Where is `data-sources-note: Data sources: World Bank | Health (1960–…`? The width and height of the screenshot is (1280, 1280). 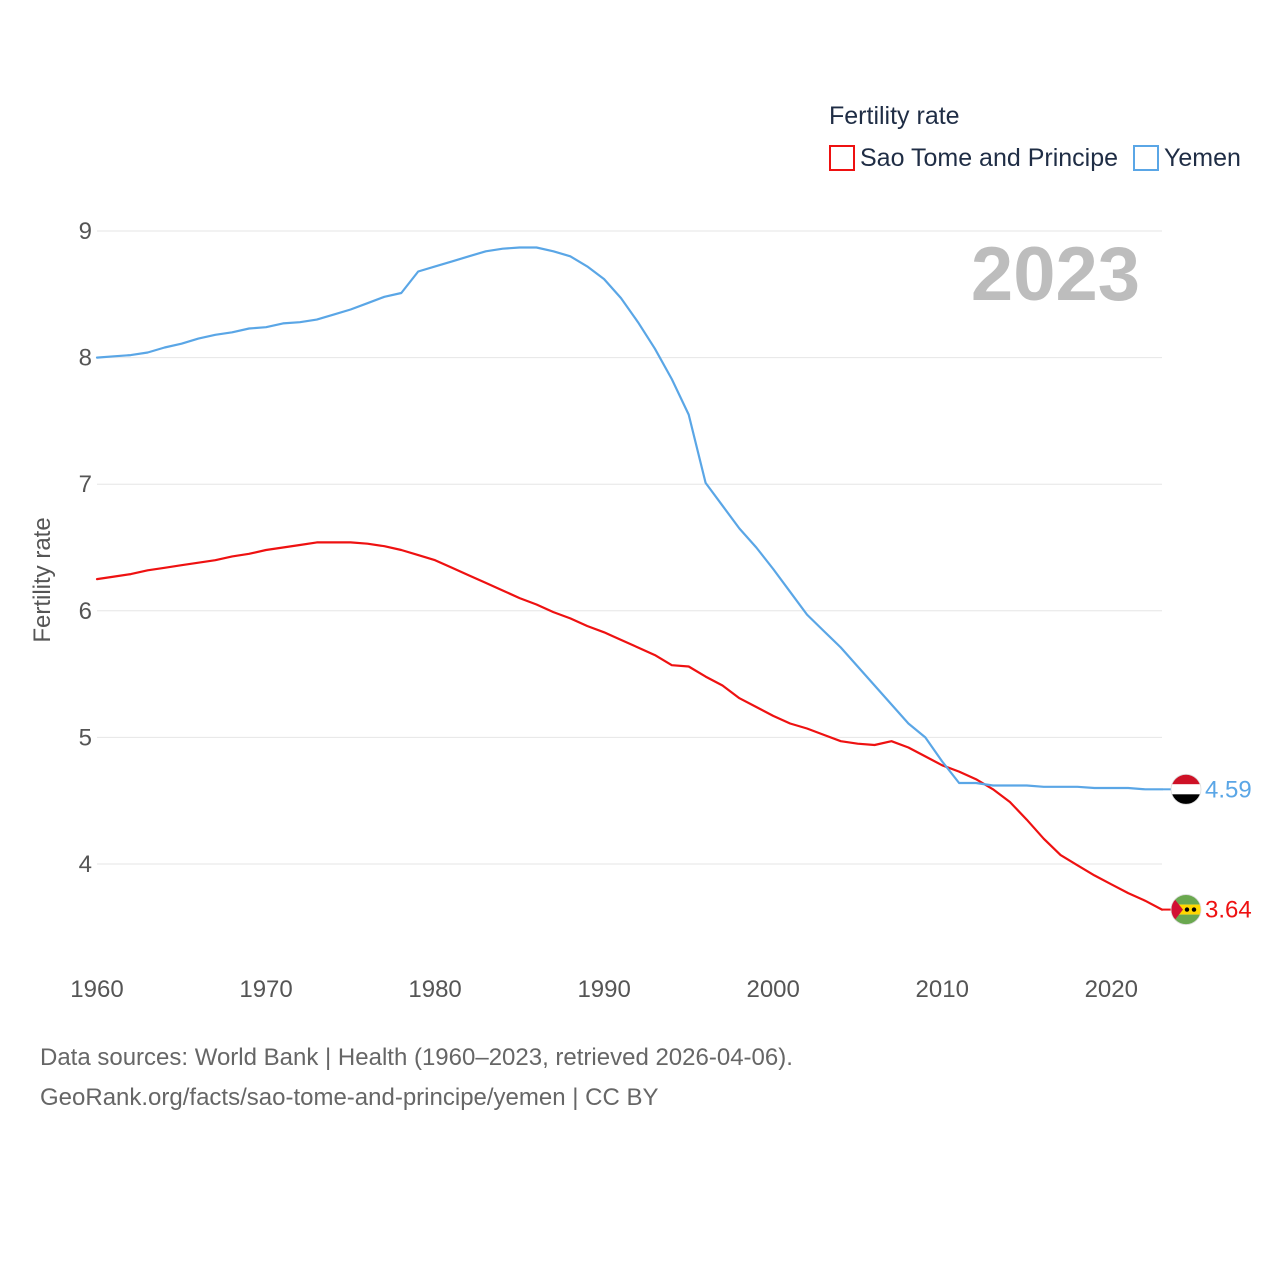 data-sources-note: Data sources: World Bank | Health (1960–… is located at coordinates (416, 1057).